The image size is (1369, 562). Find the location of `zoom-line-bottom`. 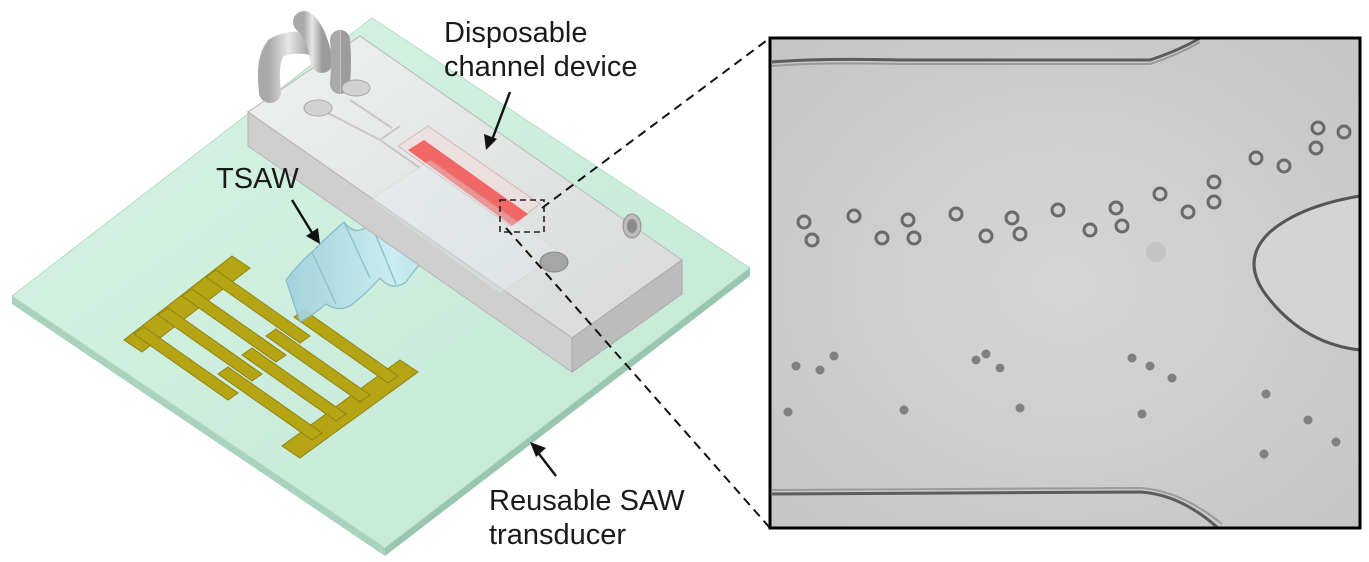

zoom-line-bottom is located at coordinates (638, 378).